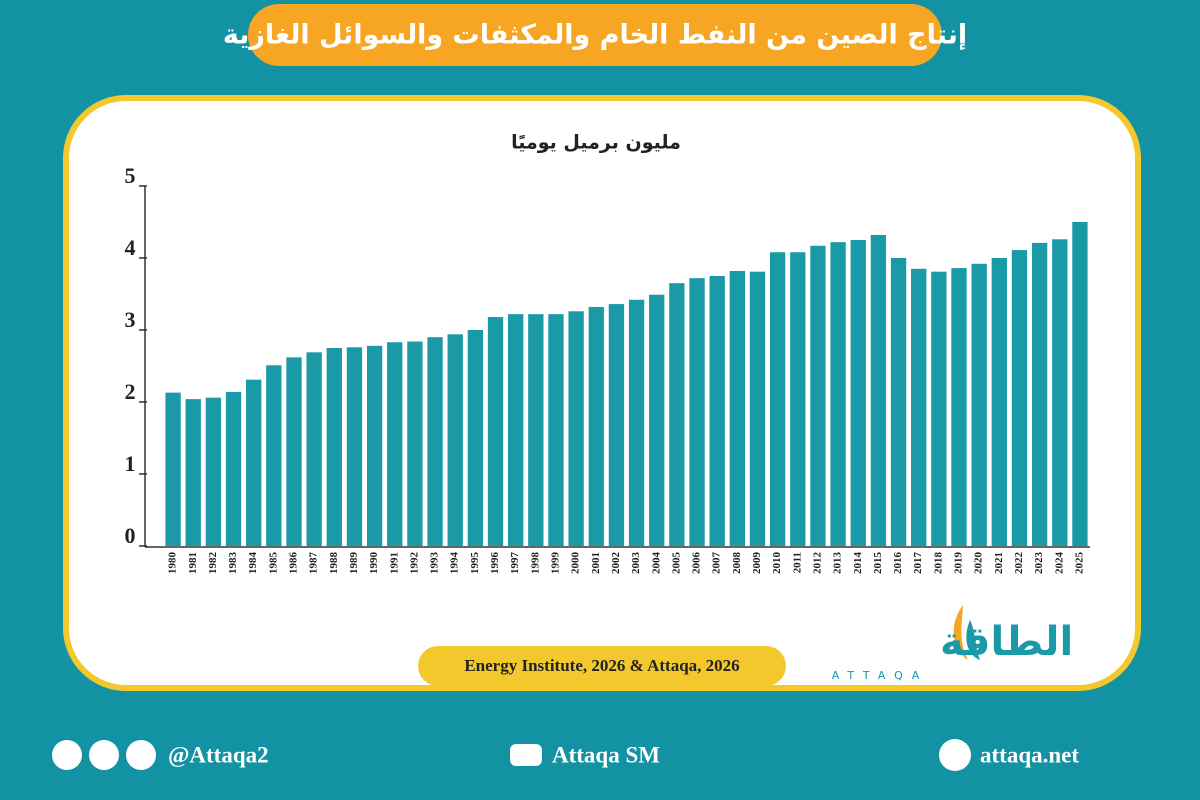 The image size is (1200, 800). I want to click on x-tick-label: 1981, so click(193, 563).